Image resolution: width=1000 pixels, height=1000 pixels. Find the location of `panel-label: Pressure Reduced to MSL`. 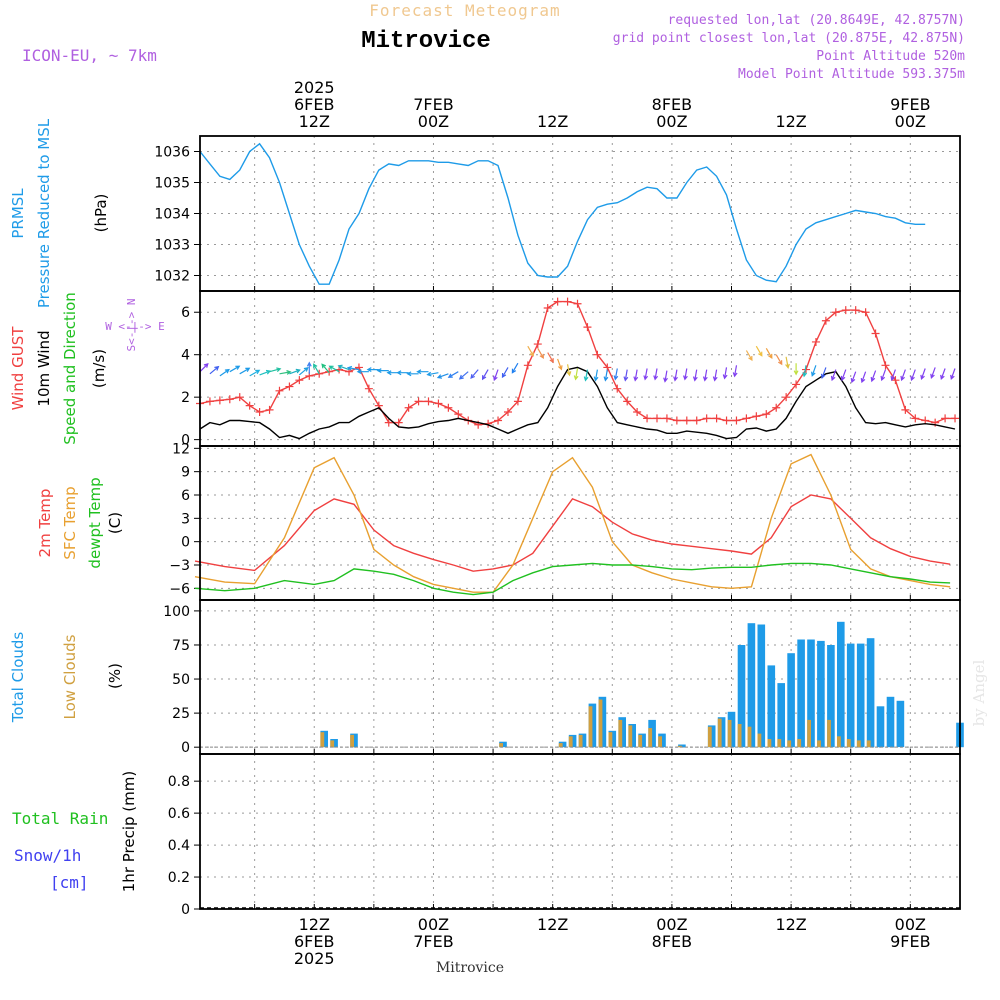

panel-label: Pressure Reduced to MSL is located at coordinates (44, 213).